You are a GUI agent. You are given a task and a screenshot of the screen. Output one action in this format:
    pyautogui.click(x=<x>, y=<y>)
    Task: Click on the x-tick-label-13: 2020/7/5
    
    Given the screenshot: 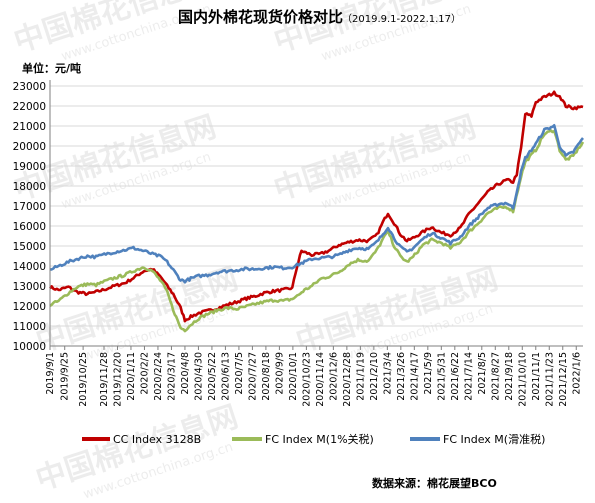 What is the action you would take?
    pyautogui.click(x=239, y=373)
    